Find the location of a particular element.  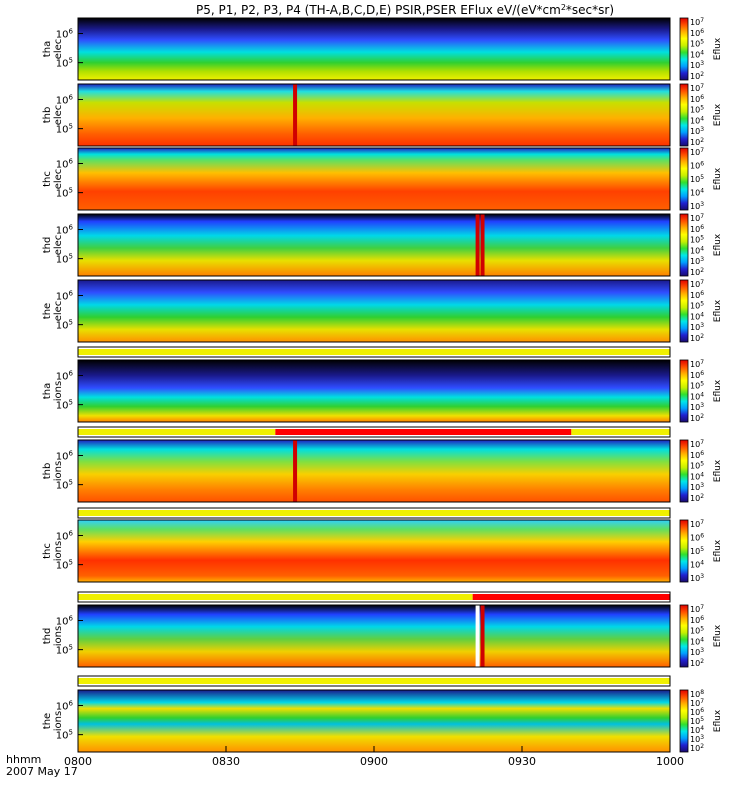

x-tick-label: 0900 is located at coordinates (374, 761).